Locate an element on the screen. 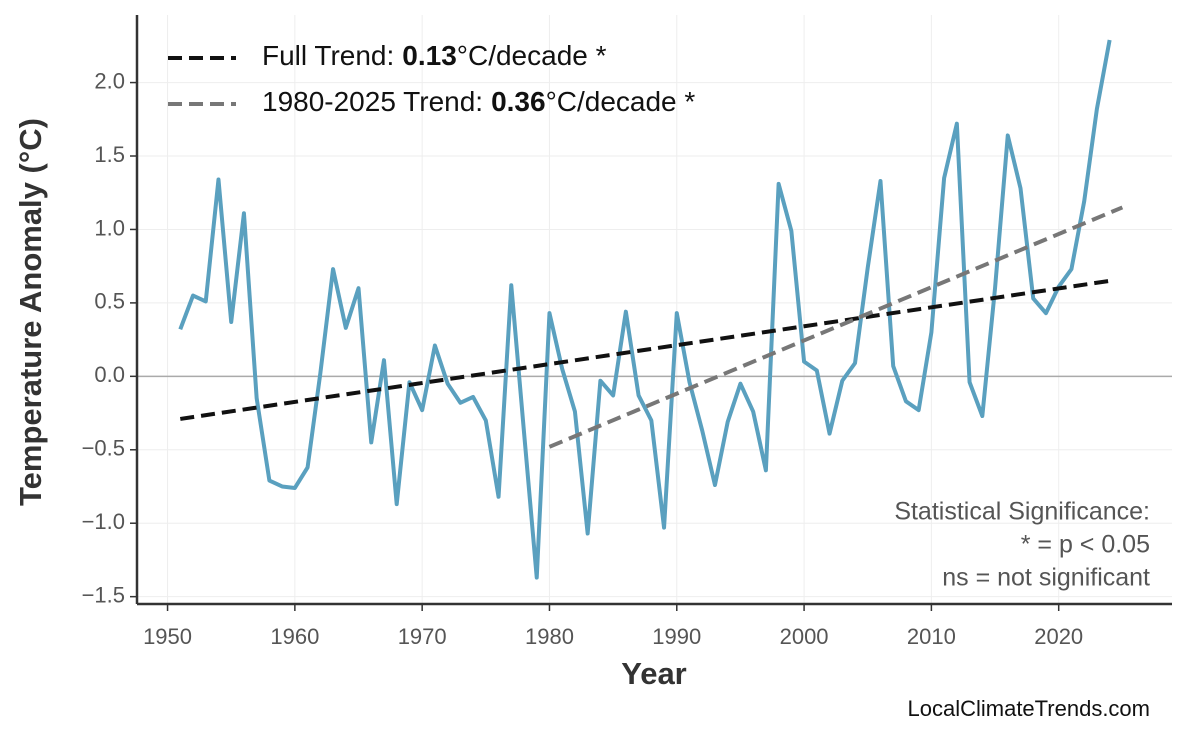 The image size is (1186, 737). x-tick-label: 1960 is located at coordinates (294, 636).